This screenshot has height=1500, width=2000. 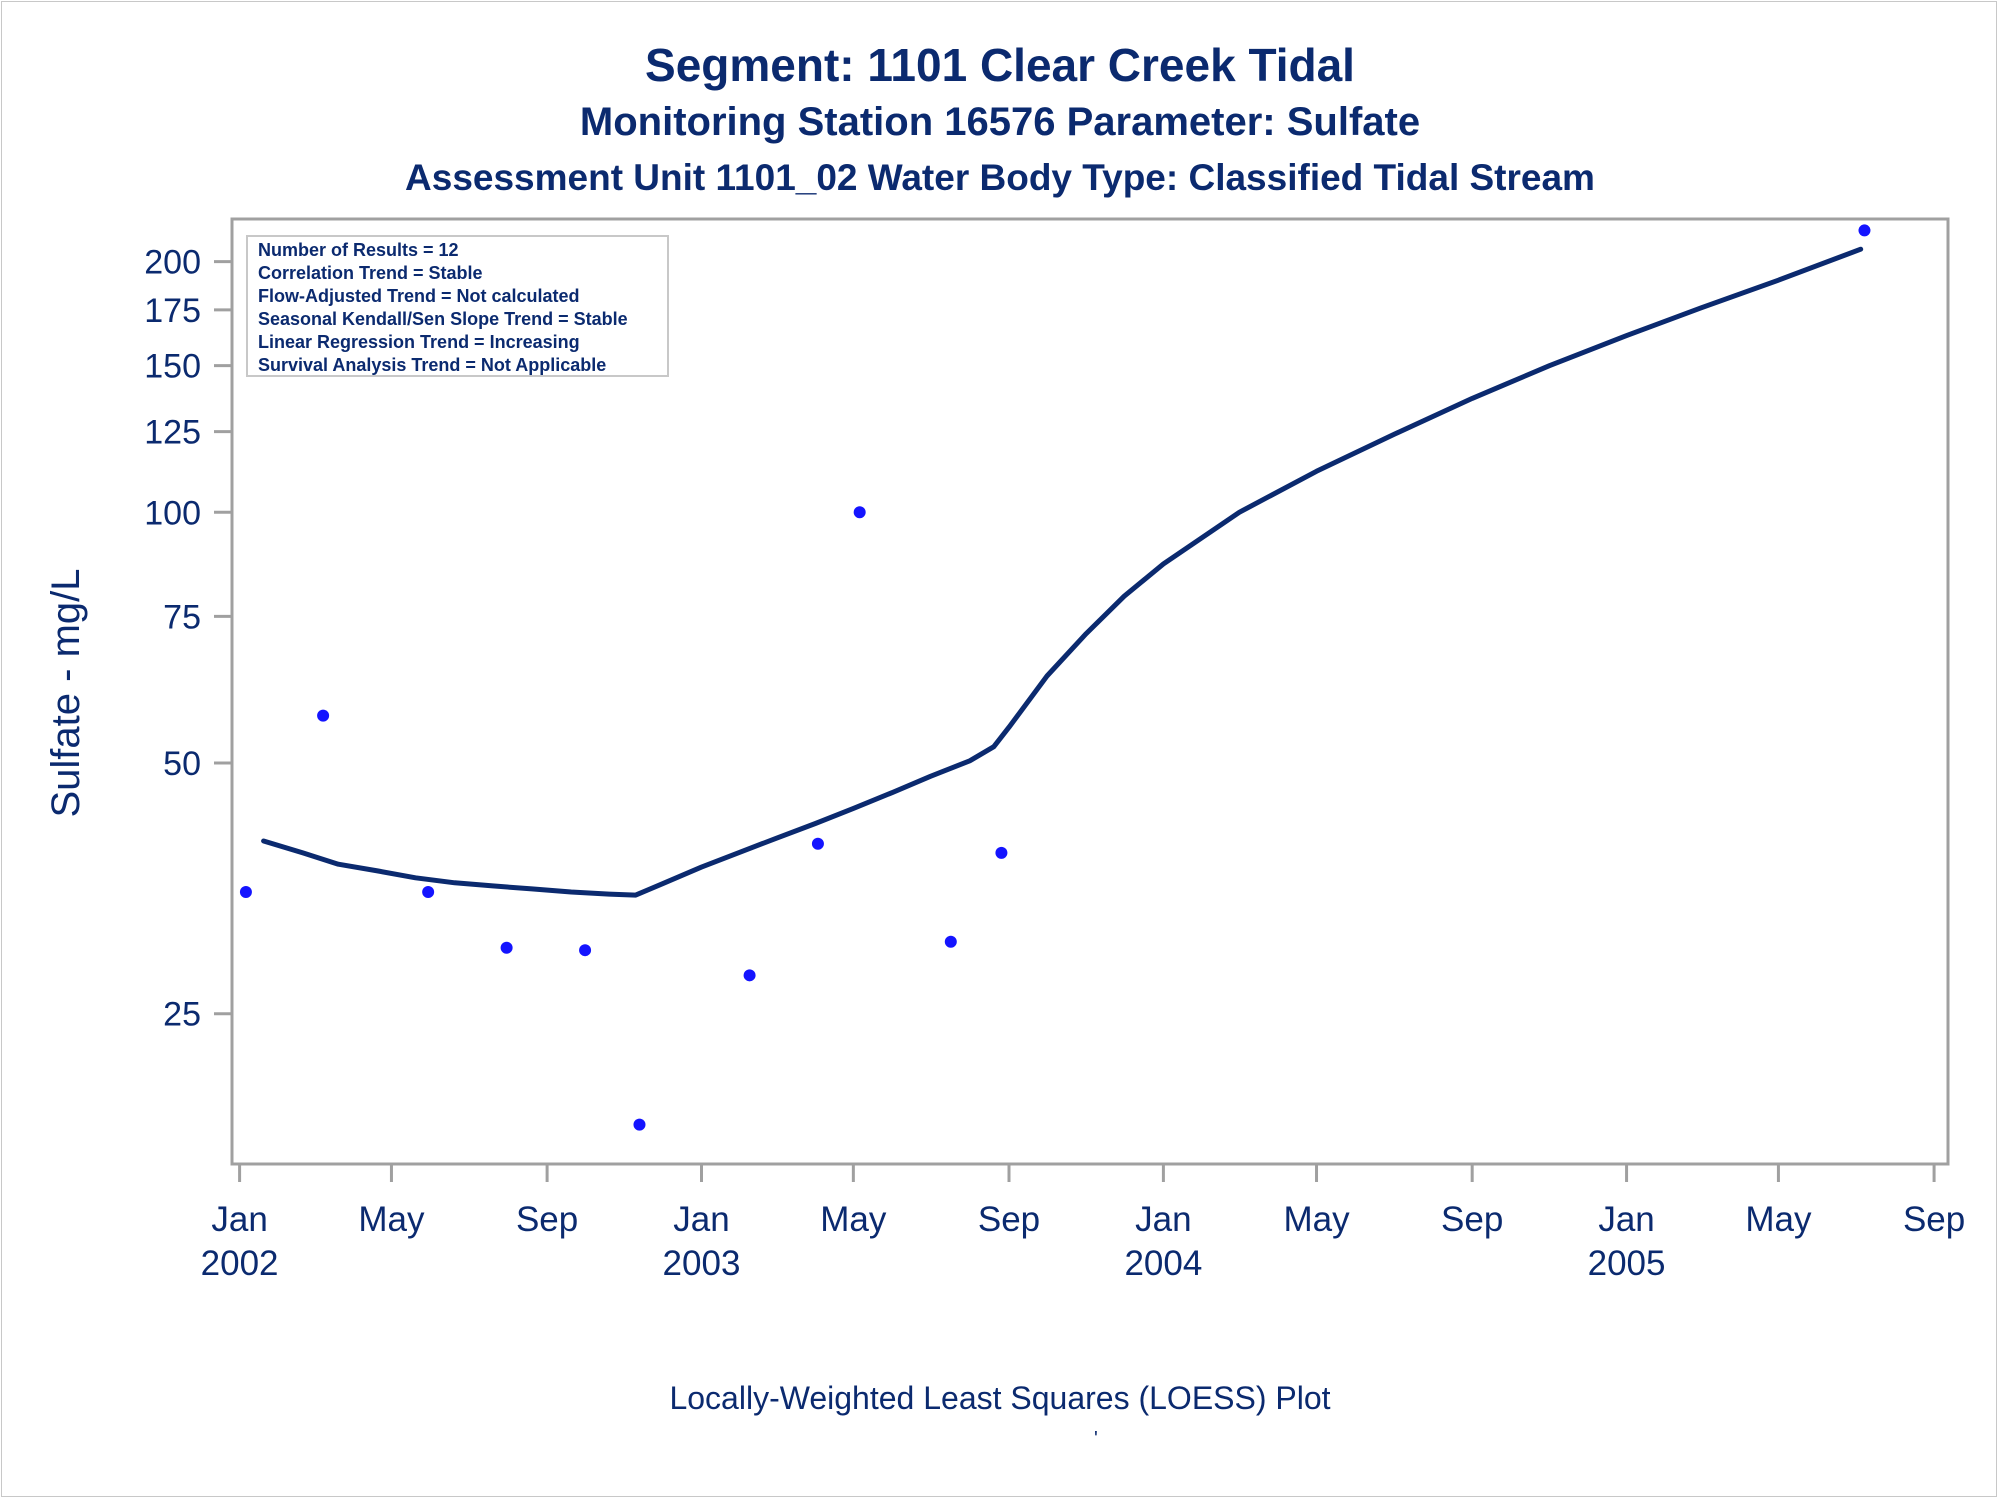 What do you see at coordinates (358, 250) in the screenshot?
I see `stats-line: Number of Results = 12` at bounding box center [358, 250].